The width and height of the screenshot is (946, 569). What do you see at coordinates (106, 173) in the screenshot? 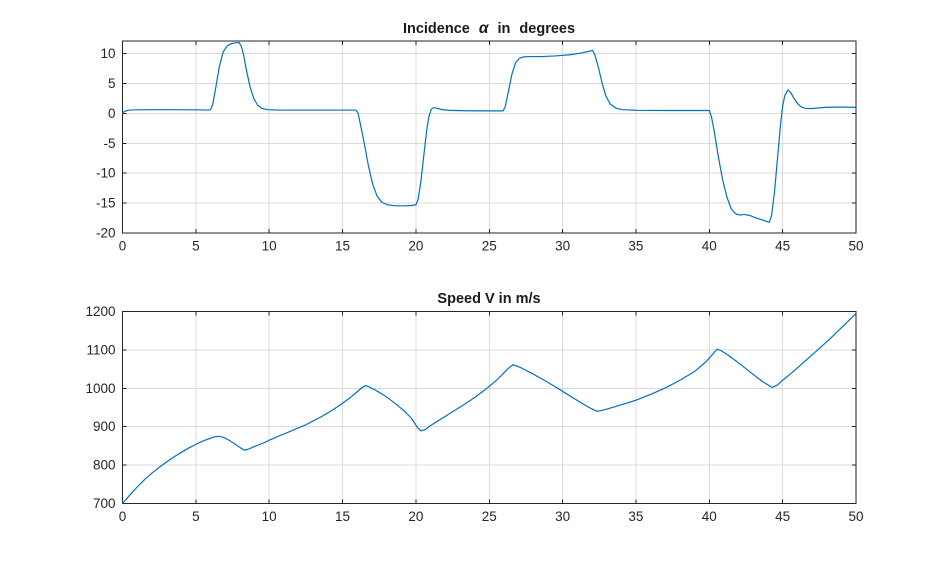
I see `y-tick-label: -10` at bounding box center [106, 173].